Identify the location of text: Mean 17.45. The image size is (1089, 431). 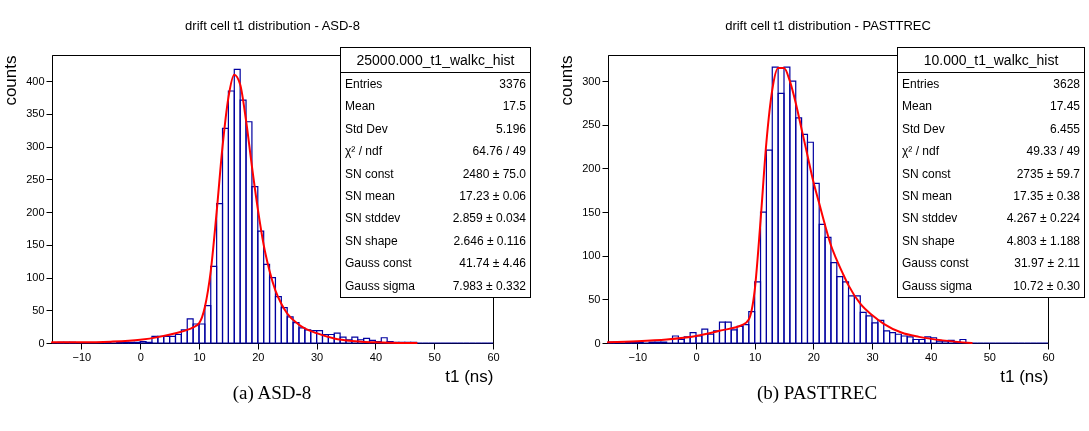
(991, 106).